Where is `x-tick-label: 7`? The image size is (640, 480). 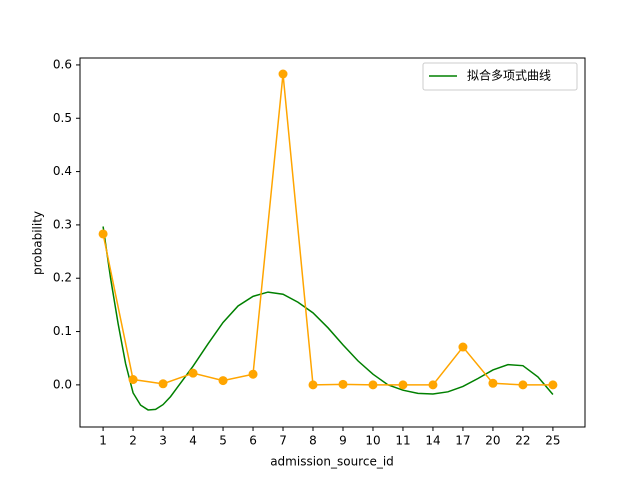
x-tick-label: 7 is located at coordinates (283, 441).